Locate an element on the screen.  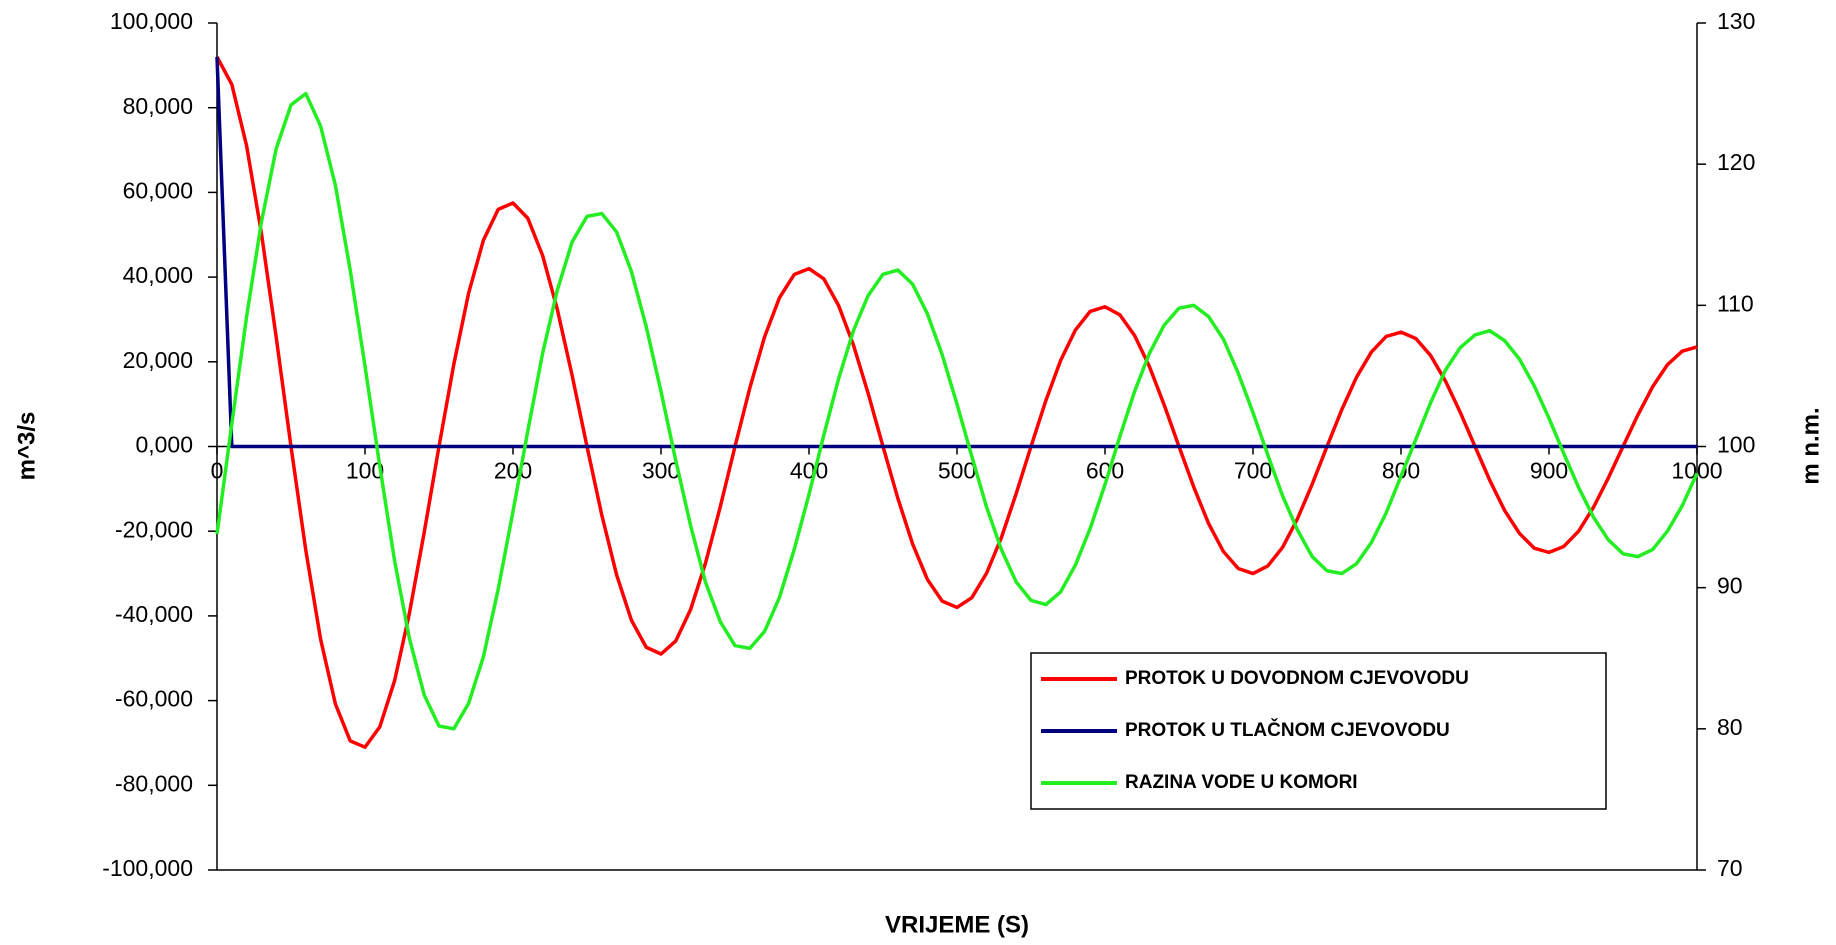
y2-tick-label: 110 is located at coordinates (1735, 303).